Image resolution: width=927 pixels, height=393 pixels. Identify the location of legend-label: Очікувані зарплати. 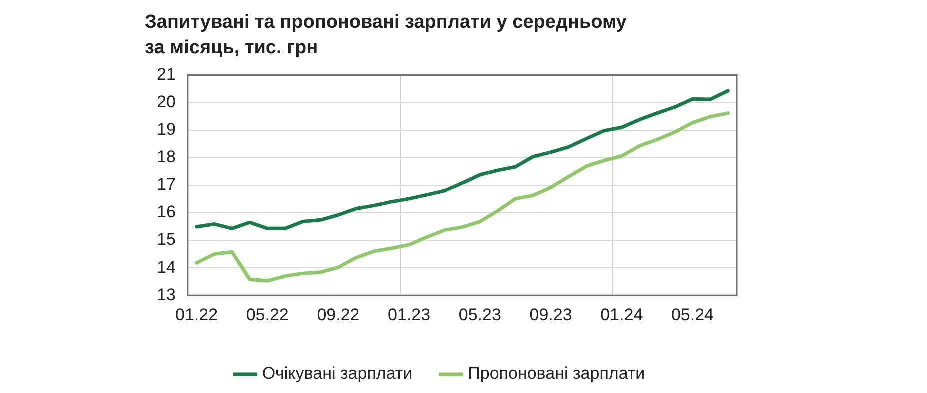
(337, 374).